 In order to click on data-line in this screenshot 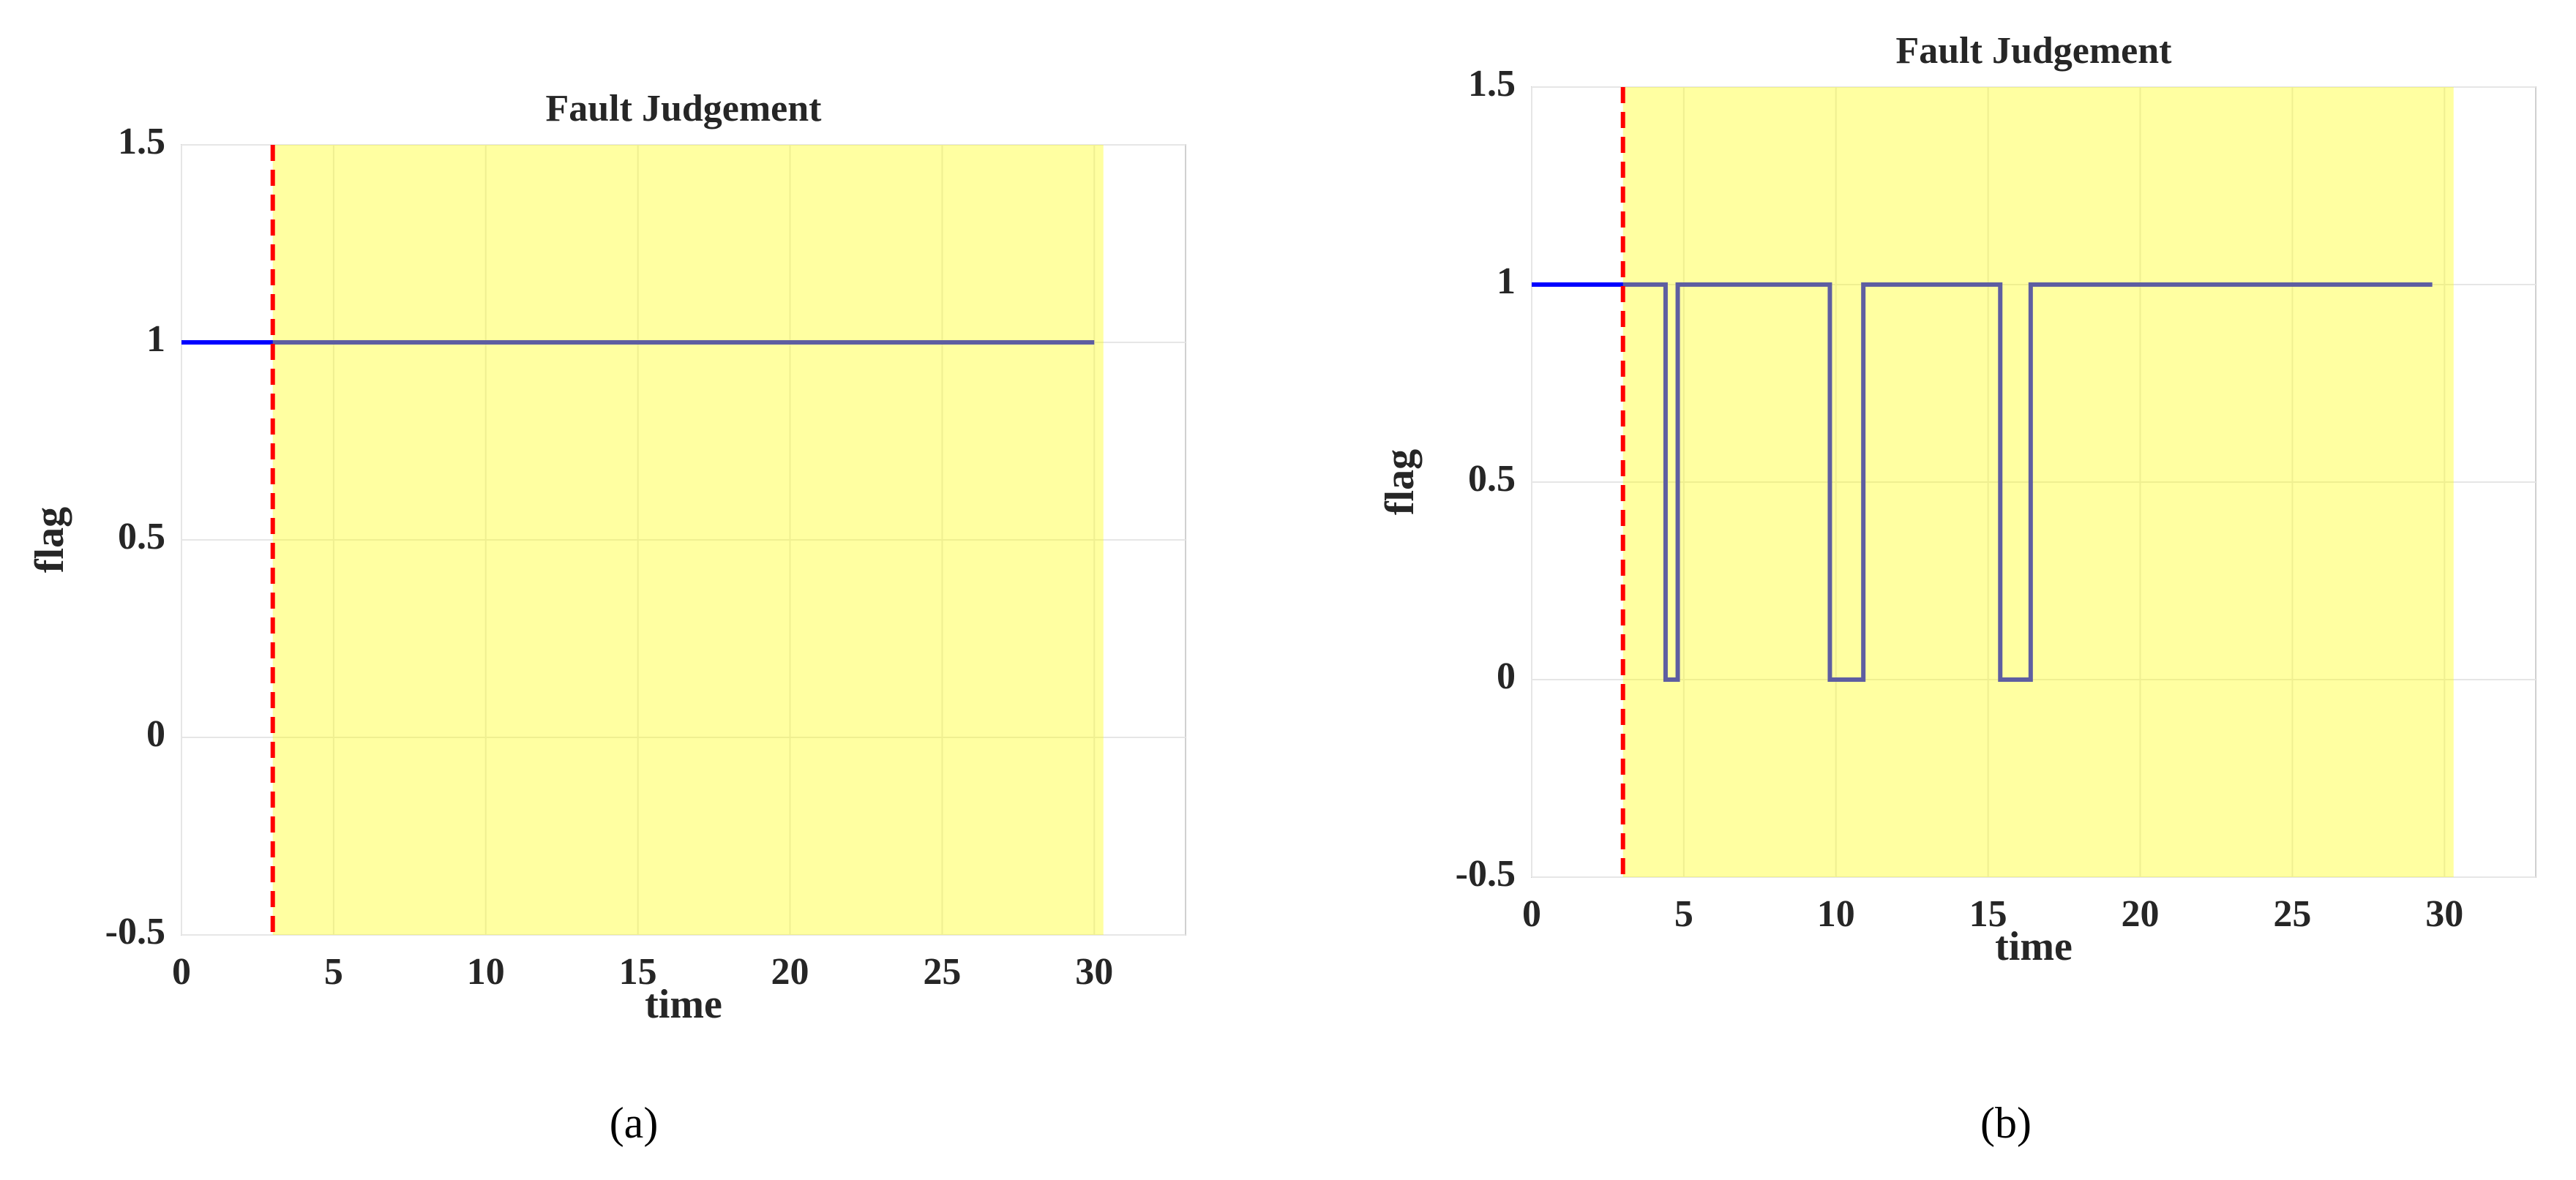, I will do `click(1982, 482)`.